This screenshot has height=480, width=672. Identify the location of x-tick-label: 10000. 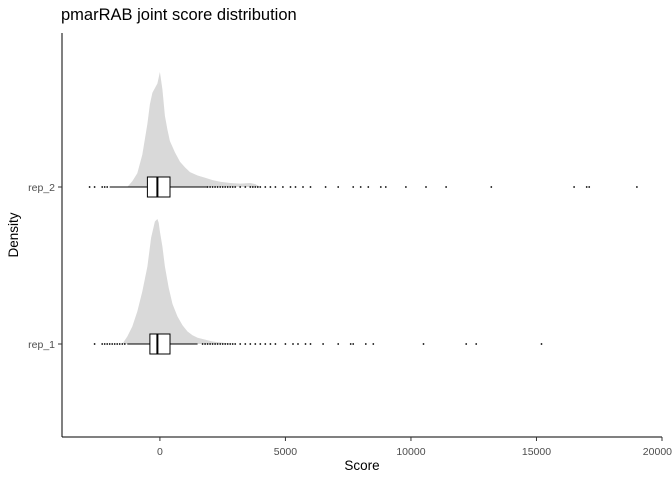
(410, 452).